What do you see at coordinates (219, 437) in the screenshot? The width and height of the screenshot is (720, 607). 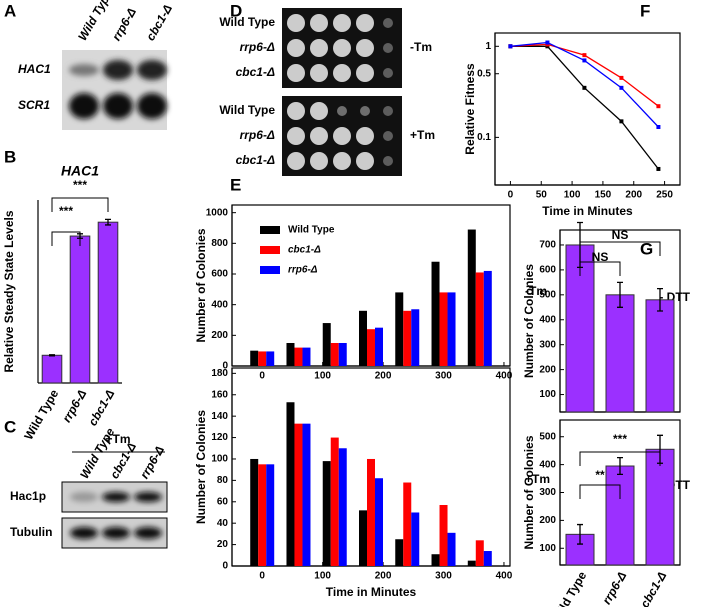 I see `y-tick-label: 120` at bounding box center [219, 437].